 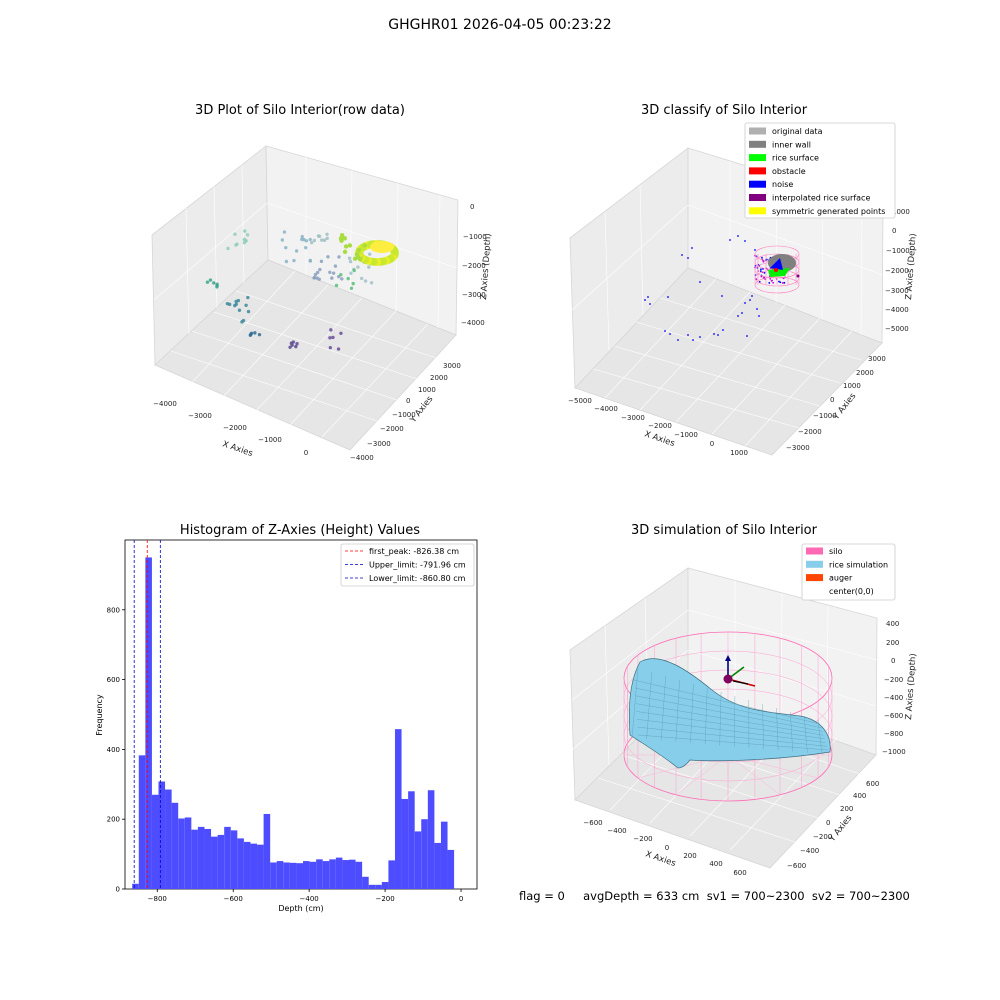 What do you see at coordinates (832, 400) in the screenshot?
I see `classify-y-tick: 0` at bounding box center [832, 400].